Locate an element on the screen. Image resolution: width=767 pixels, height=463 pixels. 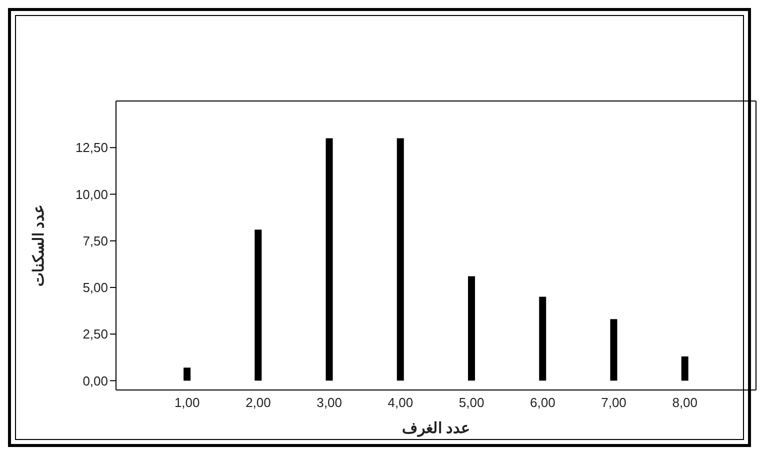
y-tick-label: 0,00 is located at coordinates (95, 380).